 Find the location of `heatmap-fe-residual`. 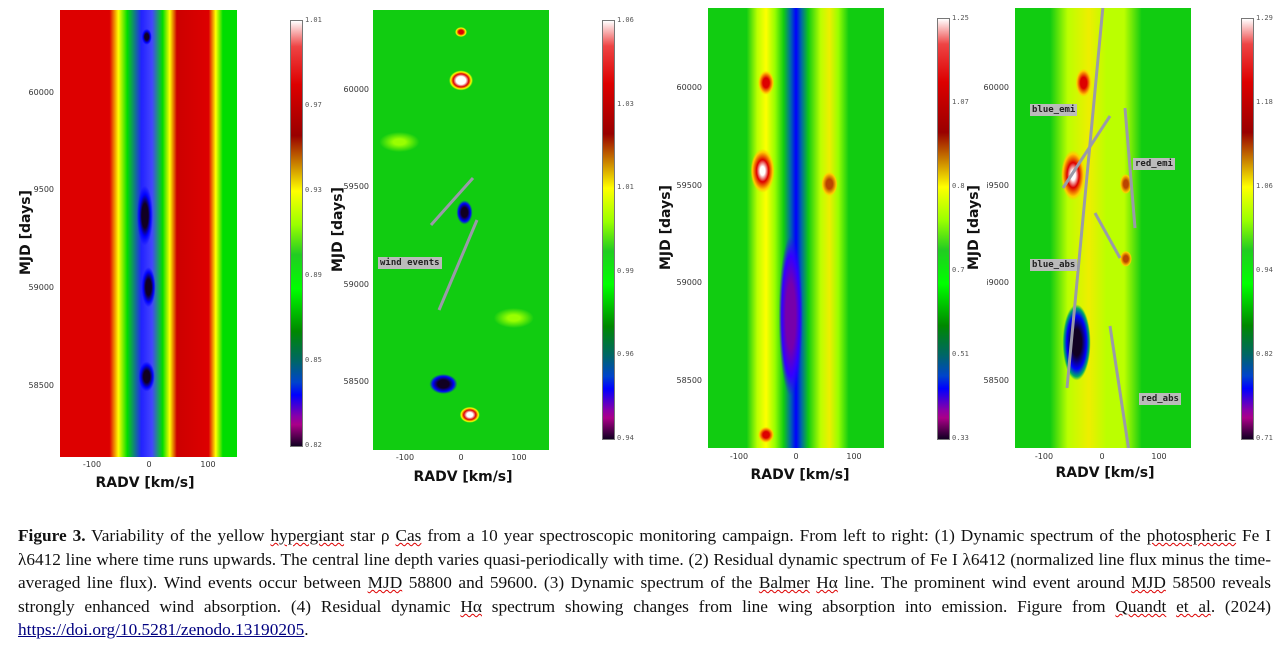

heatmap-fe-residual is located at coordinates (461, 230).